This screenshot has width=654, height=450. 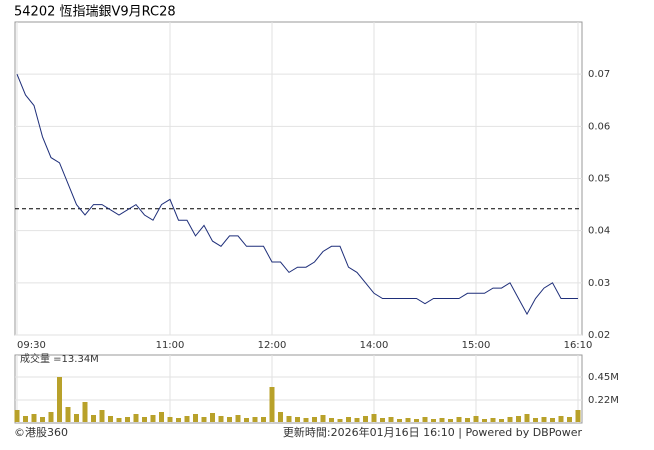 I want to click on chart-title: 54202 恆指瑞銀V9月RC28, so click(x=95, y=12).